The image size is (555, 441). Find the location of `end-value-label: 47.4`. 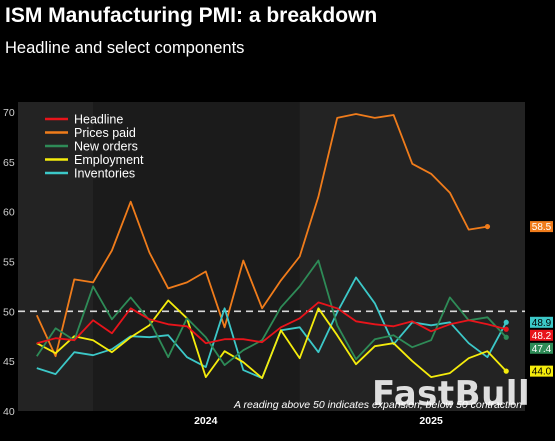

end-value-label: 47.4 is located at coordinates (542, 349).